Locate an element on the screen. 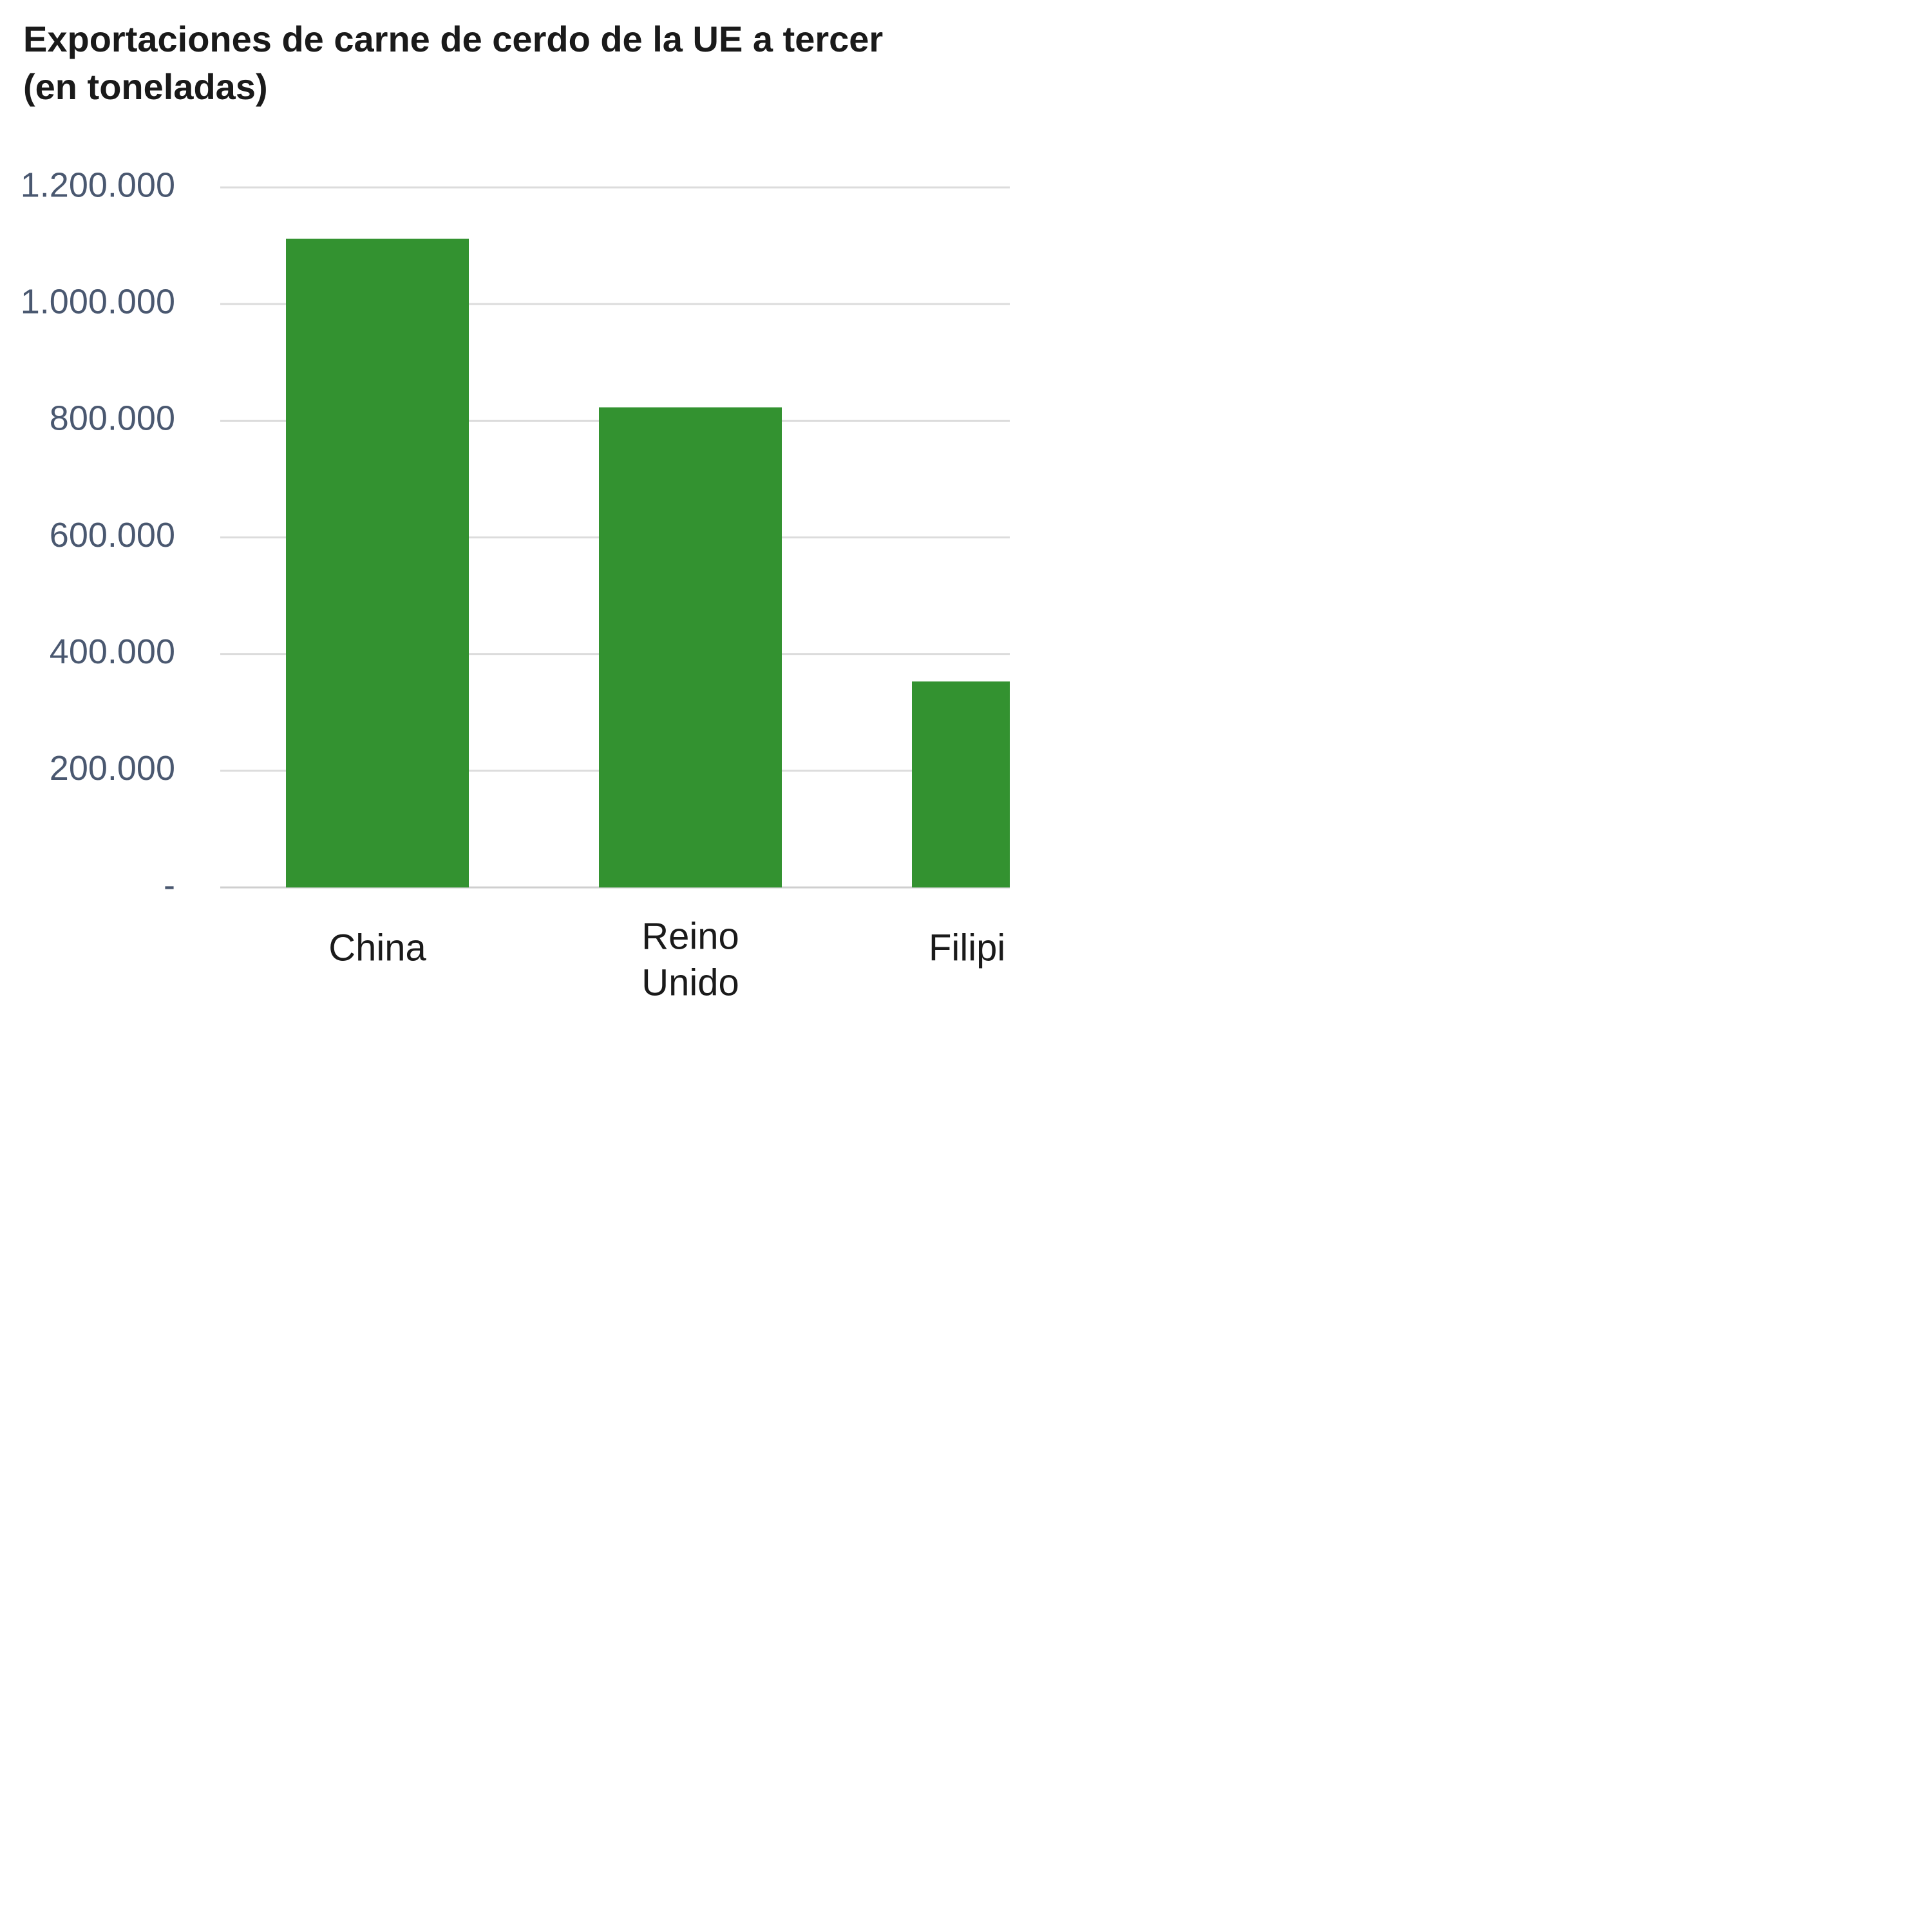 Image resolution: width=1932 pixels, height=1932 pixels. chart-title-line-2: (en toneladas) is located at coordinates (145, 87).